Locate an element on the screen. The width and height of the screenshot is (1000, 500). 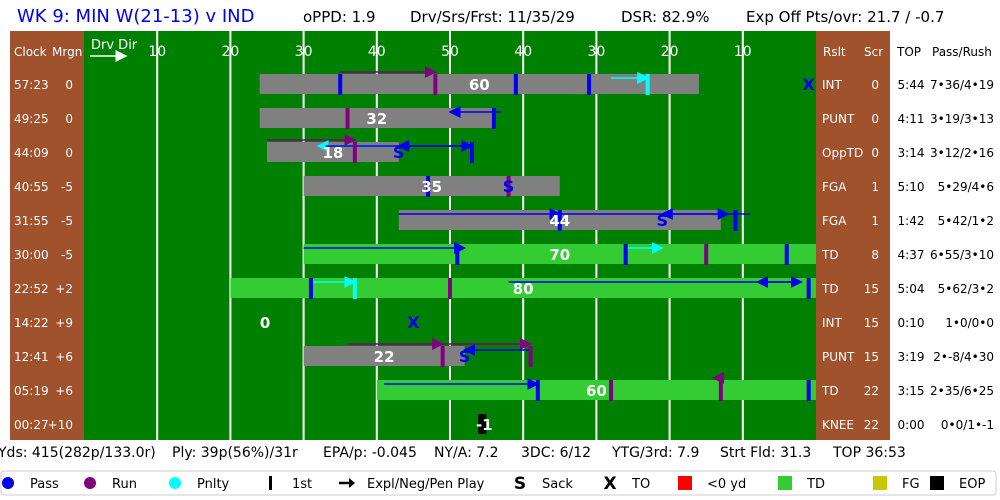
drive-result: FGA is located at coordinates (834, 221).